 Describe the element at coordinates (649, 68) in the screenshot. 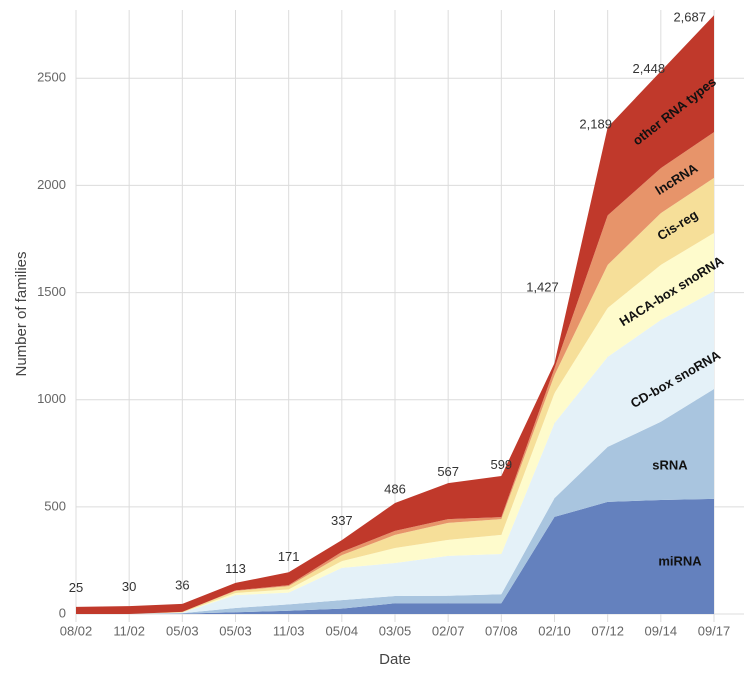

I see `total-label: 2,448` at that location.